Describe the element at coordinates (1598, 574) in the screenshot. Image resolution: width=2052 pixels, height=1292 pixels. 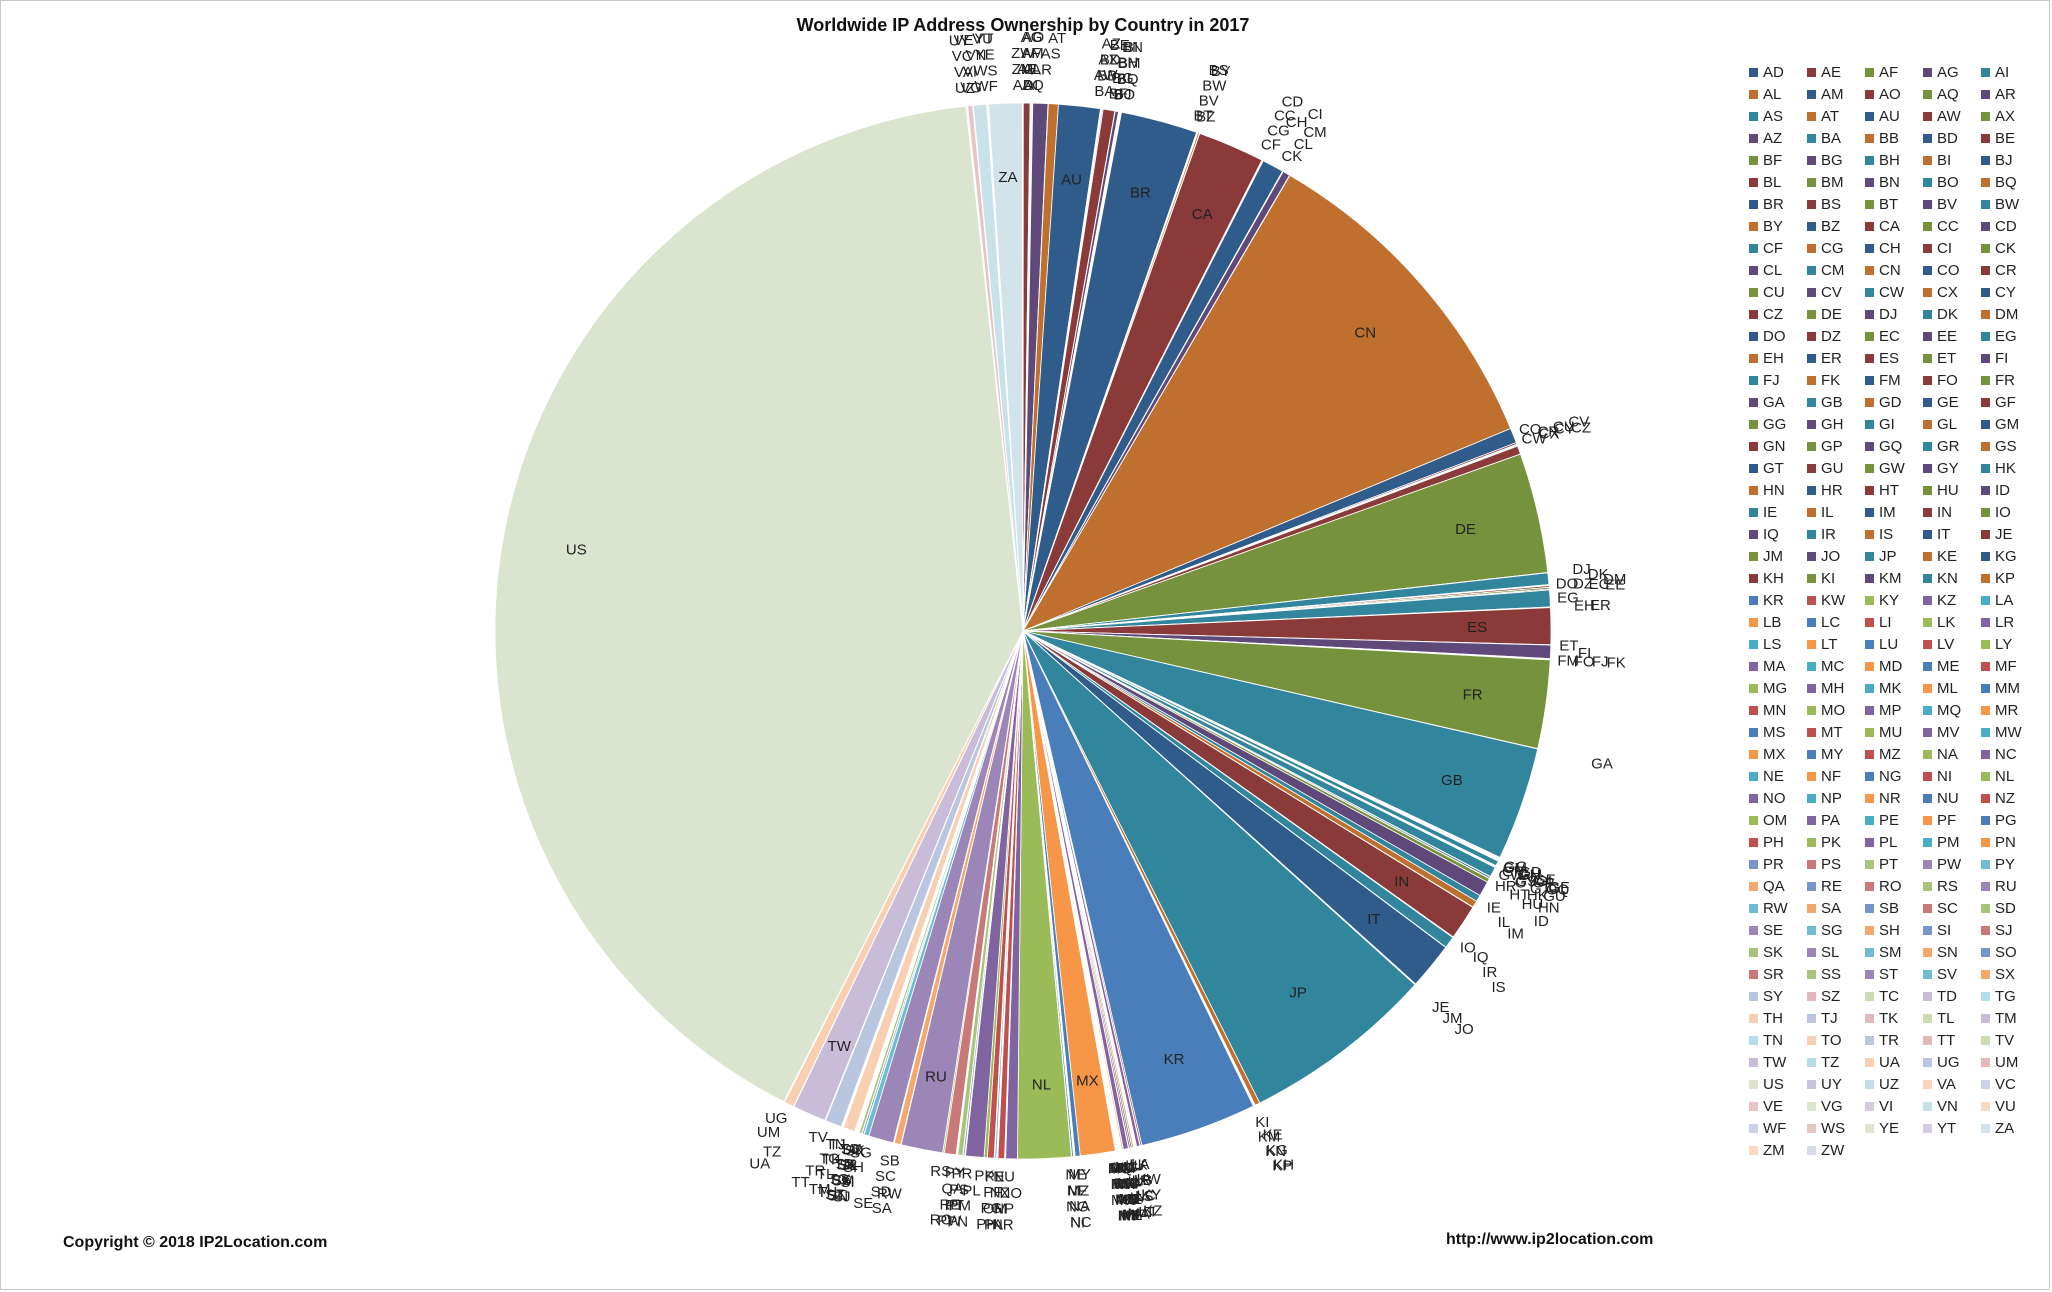
I see `slice-label-dk: DK` at that location.